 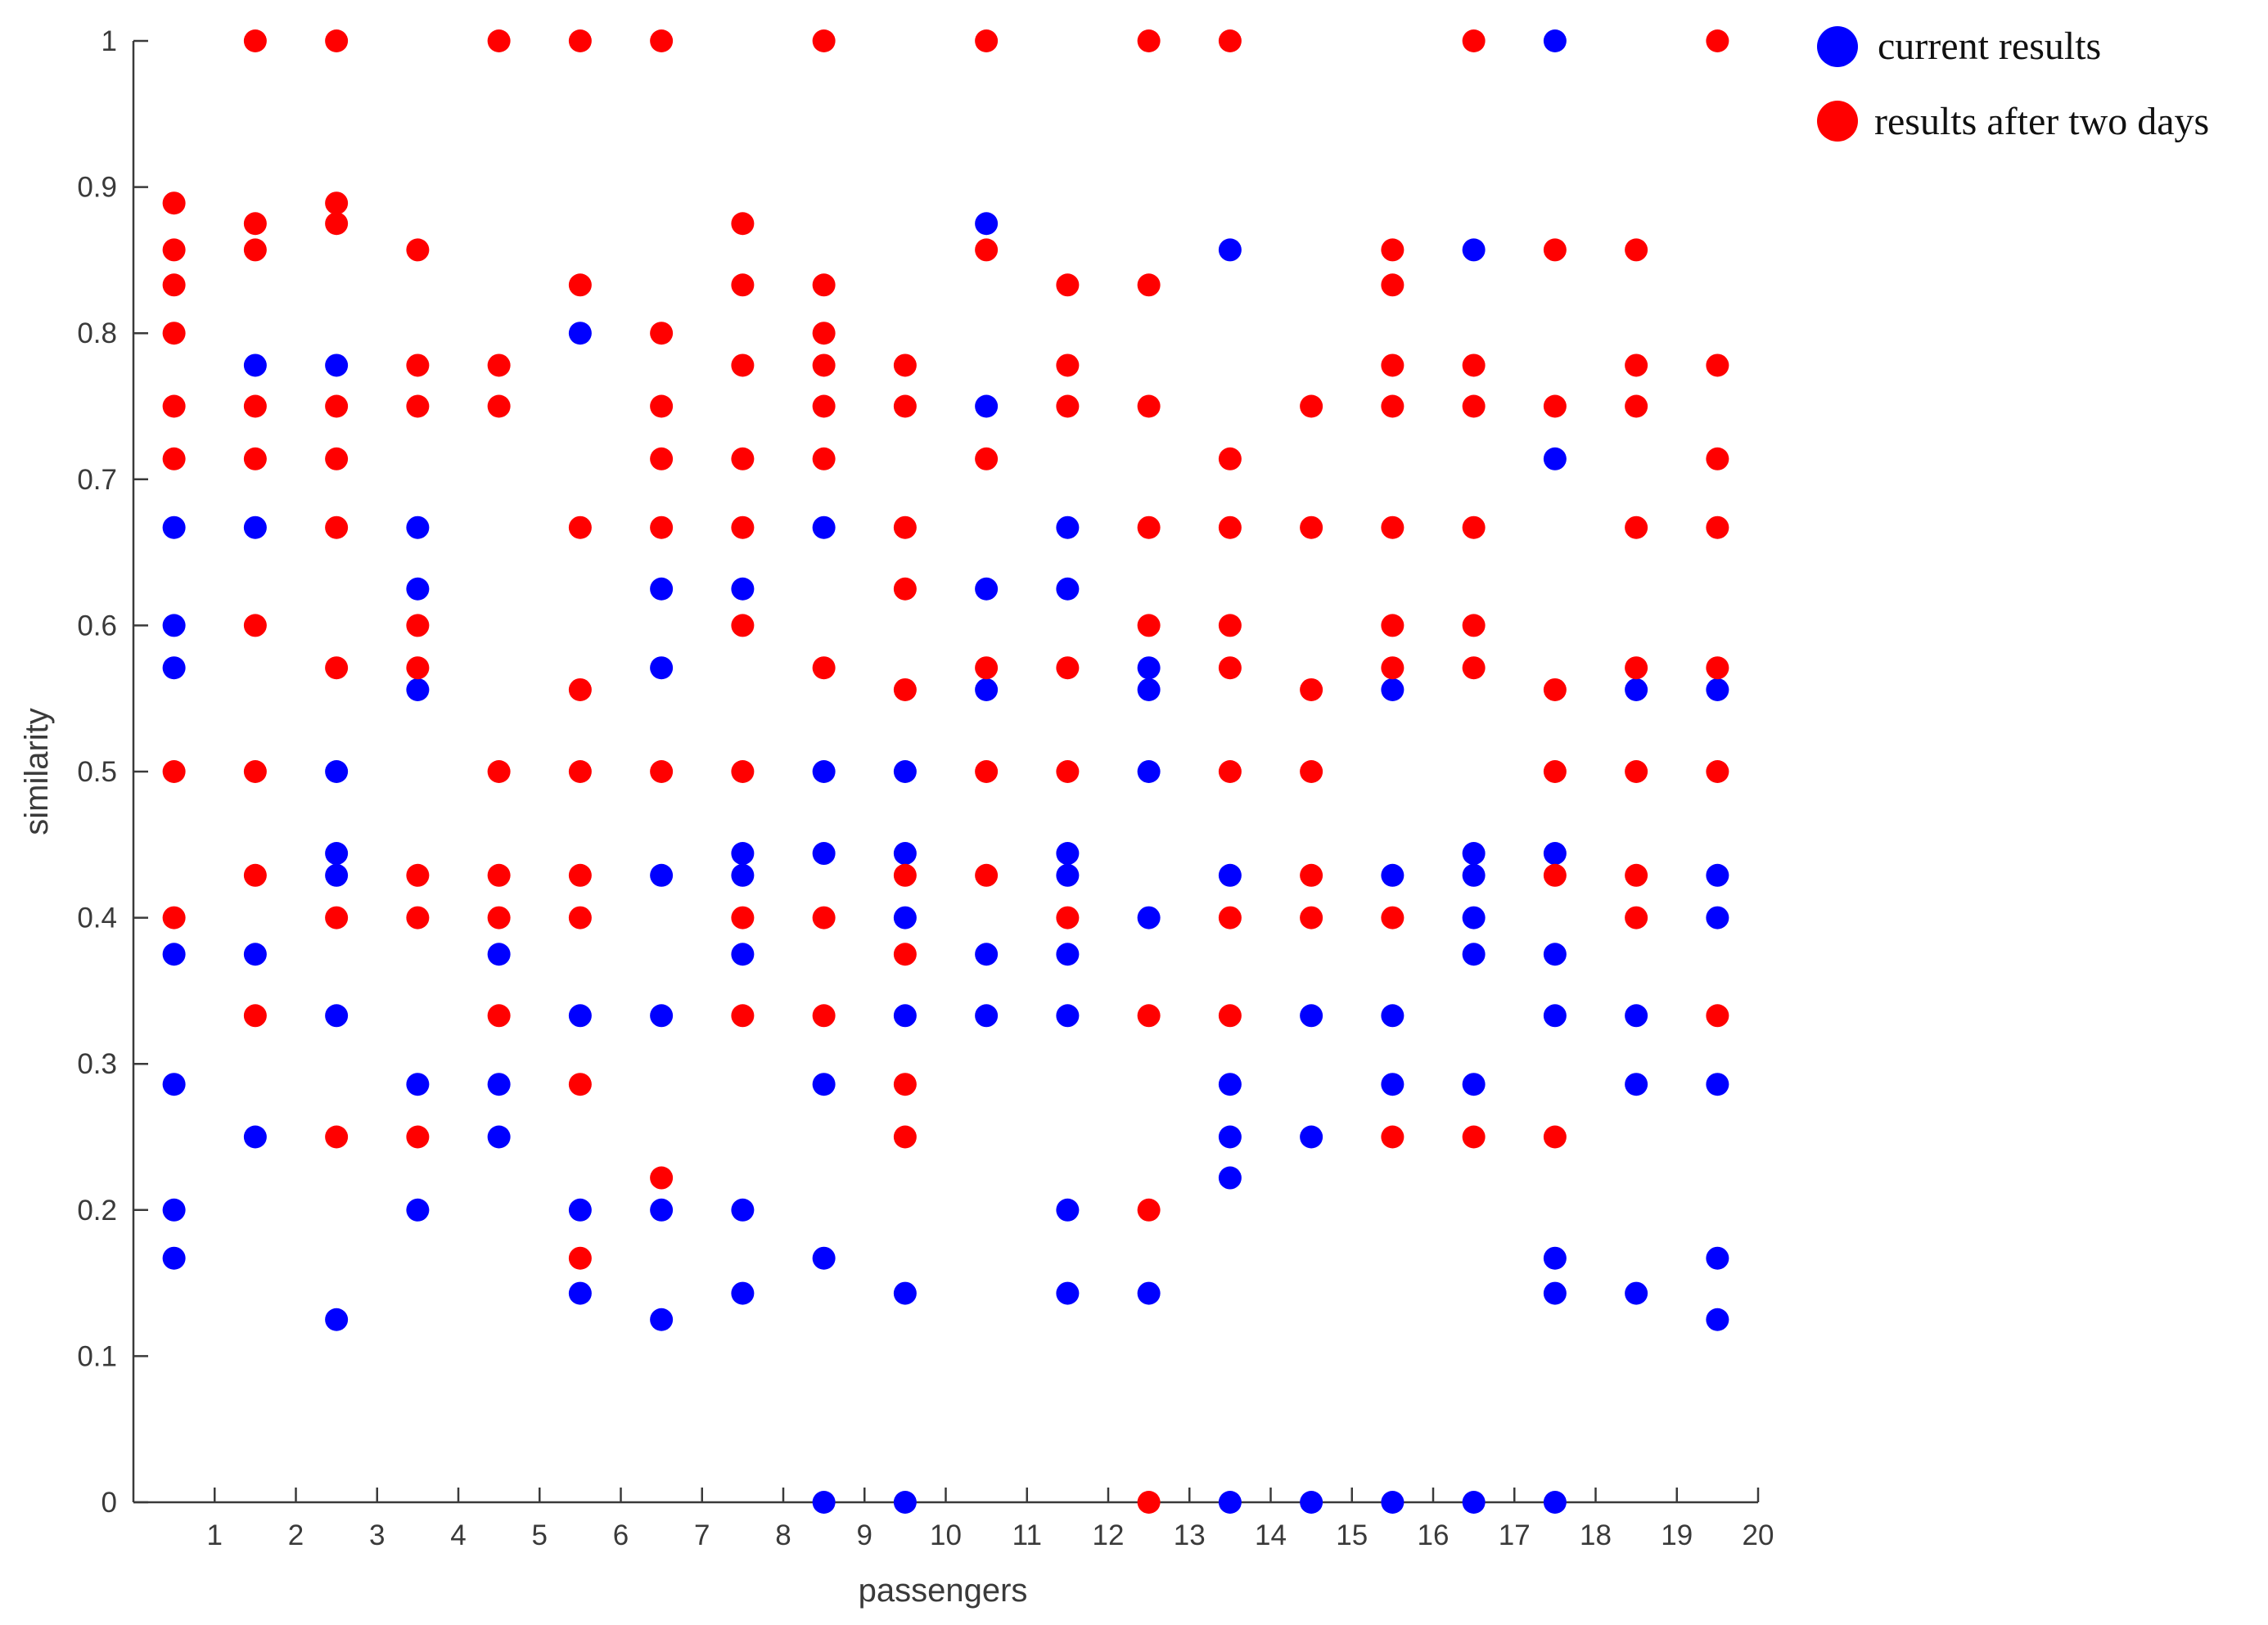 I want to click on y-tick-label: 0.9, so click(x=97, y=188).